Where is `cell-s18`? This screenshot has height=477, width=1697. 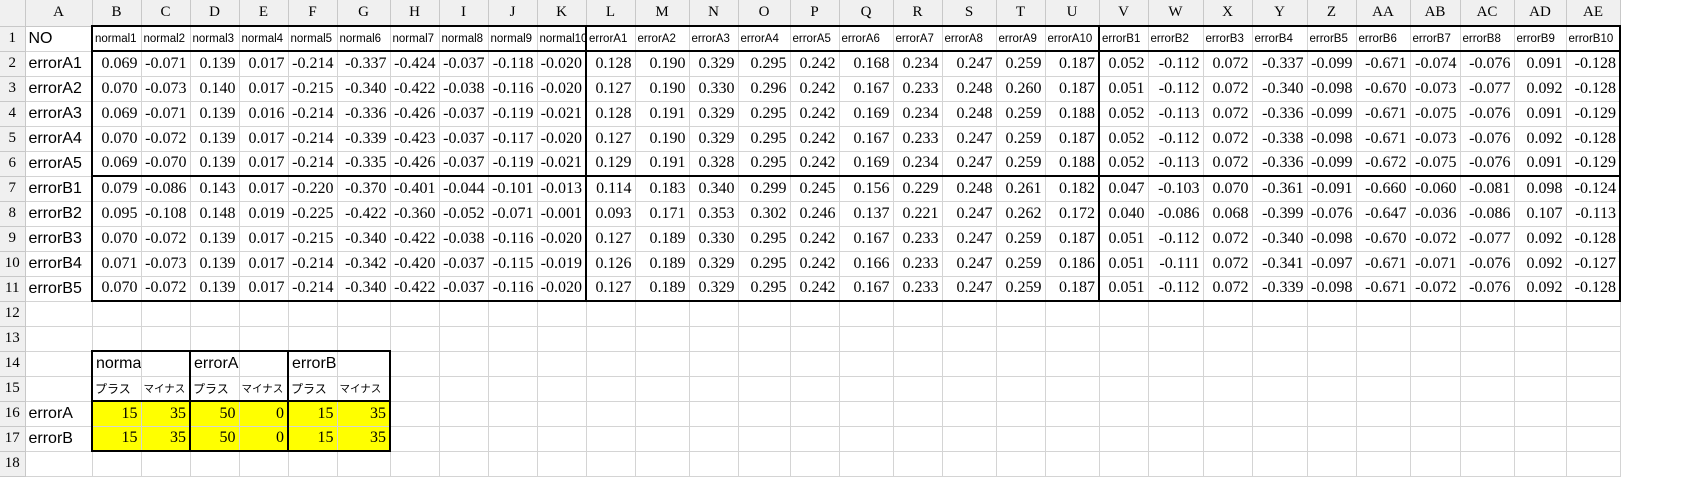 cell-s18 is located at coordinates (969, 464).